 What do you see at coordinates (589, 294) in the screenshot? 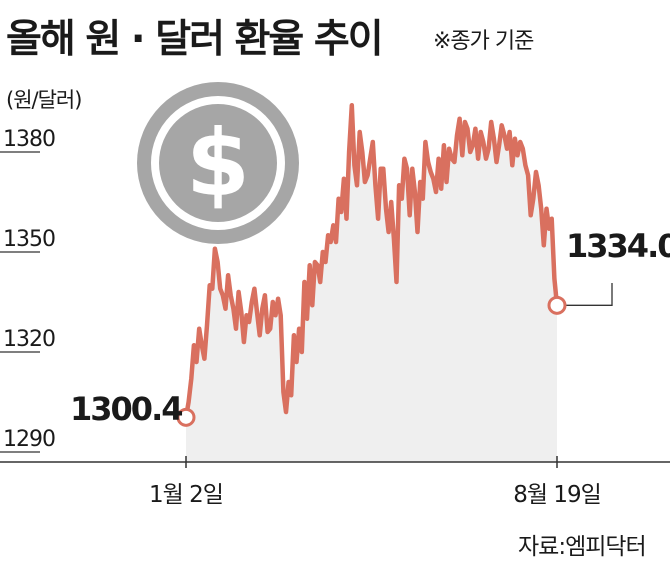
I see `end-value-leader-line` at bounding box center [589, 294].